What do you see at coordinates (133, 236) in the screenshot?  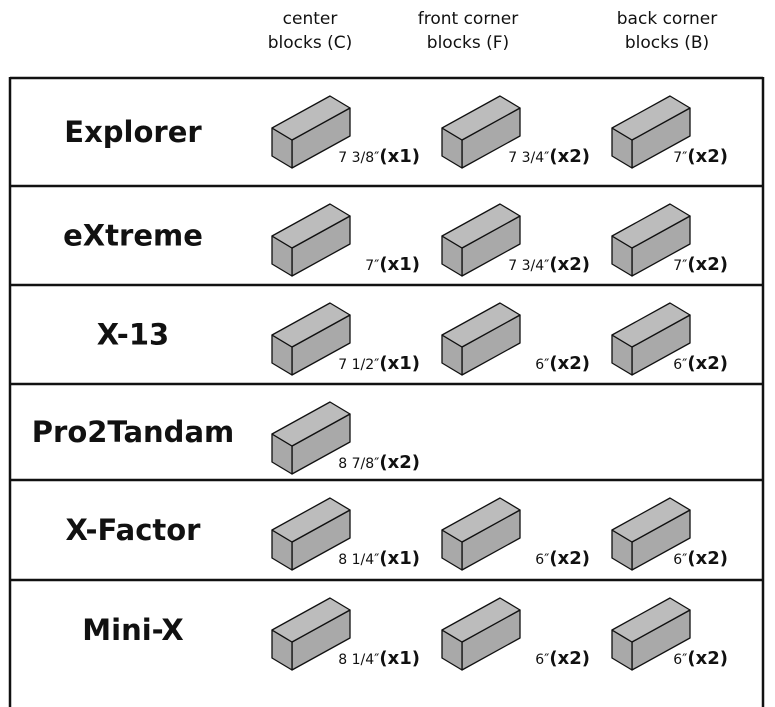 I see `row-name: eXtreme` at bounding box center [133, 236].